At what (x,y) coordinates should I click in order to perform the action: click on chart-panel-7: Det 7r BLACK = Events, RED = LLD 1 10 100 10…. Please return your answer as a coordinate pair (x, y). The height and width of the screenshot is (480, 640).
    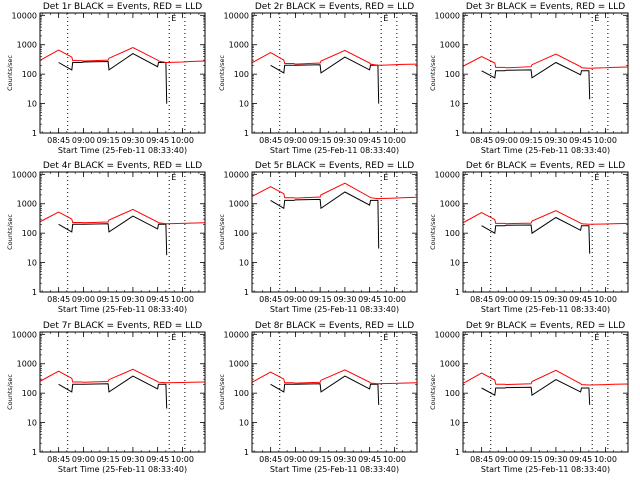
    Looking at the image, I should click on (106, 397).